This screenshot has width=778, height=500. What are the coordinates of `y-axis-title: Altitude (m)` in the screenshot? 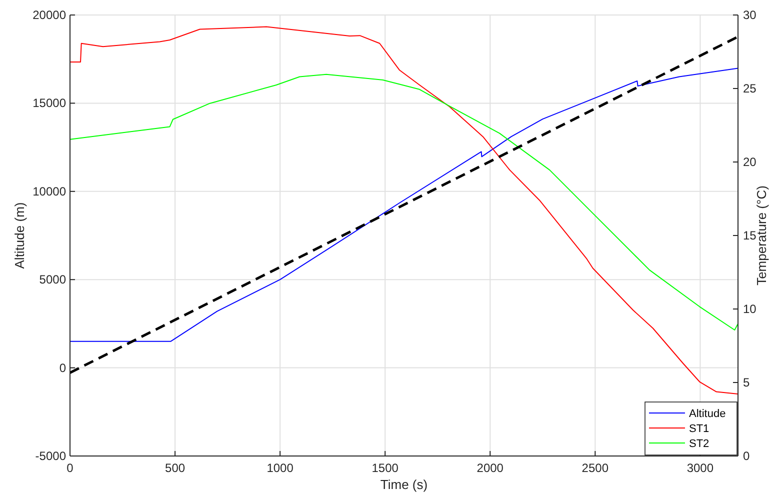 It's located at (19, 235).